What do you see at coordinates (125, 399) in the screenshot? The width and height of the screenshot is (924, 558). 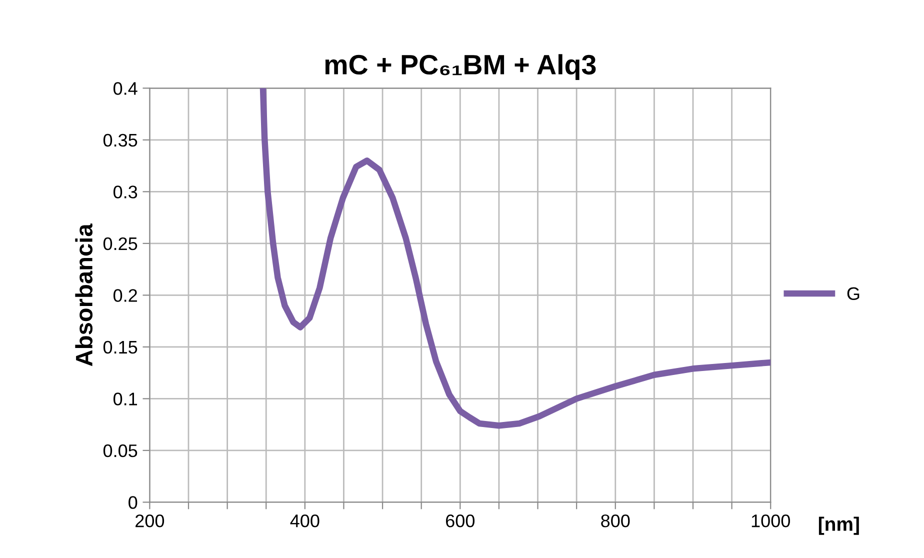 I see `y-tick-label: 0.1` at bounding box center [125, 399].